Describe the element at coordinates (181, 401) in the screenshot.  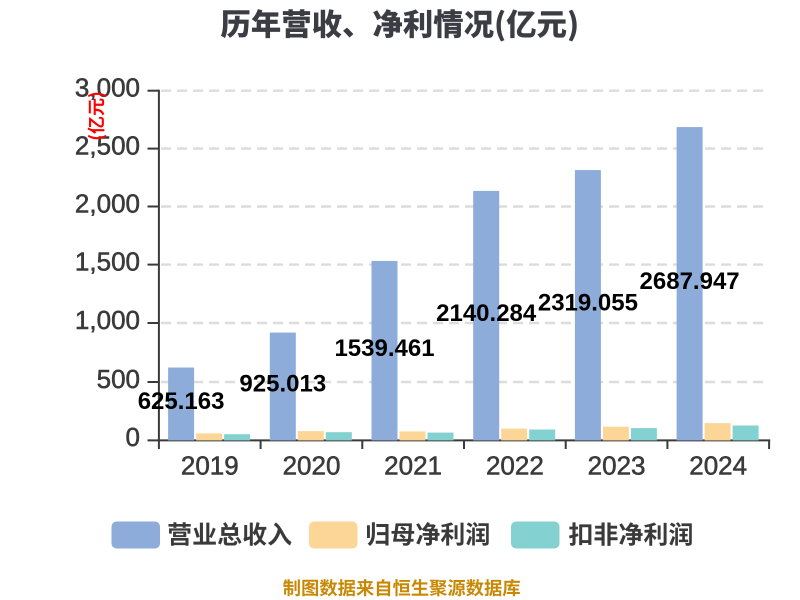
I see `svg-text: 625.163` at that location.